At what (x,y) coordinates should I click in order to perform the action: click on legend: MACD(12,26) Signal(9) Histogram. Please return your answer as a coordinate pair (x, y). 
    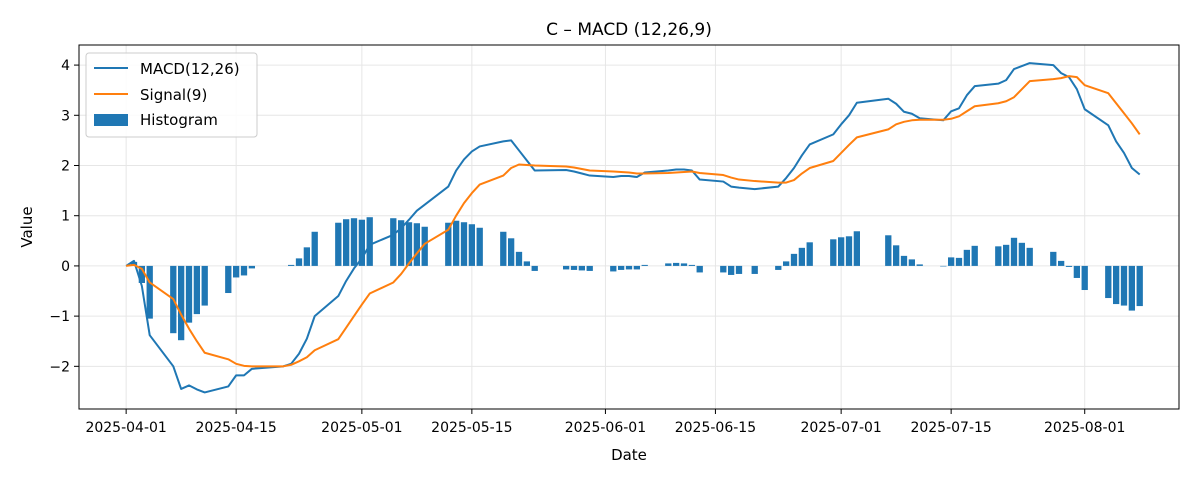
    Looking at the image, I should click on (171, 95).